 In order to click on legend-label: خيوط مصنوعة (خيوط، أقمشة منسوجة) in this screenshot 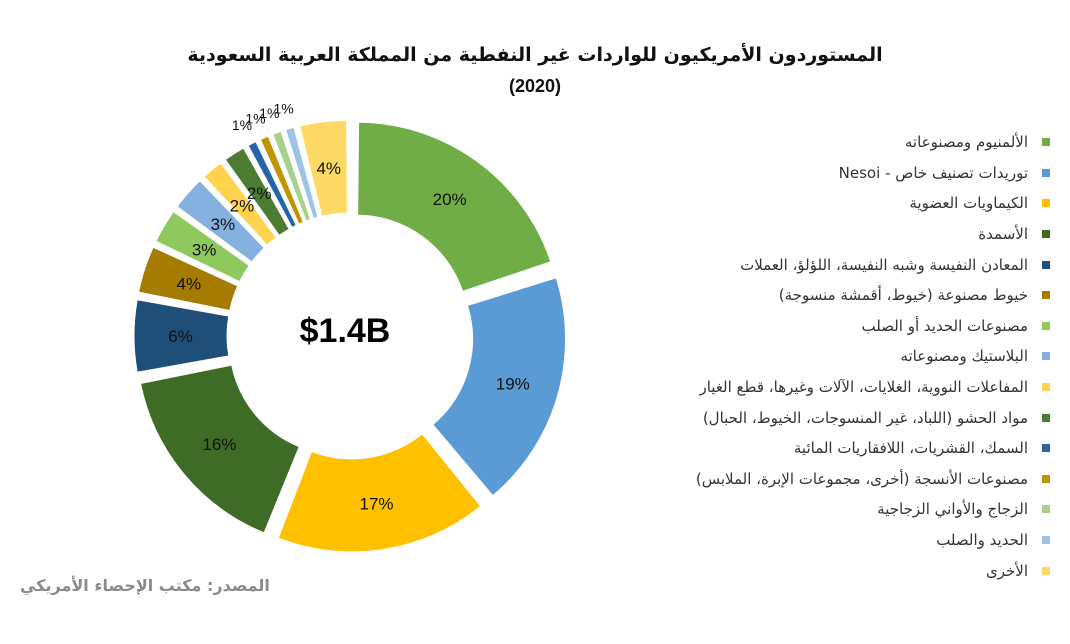, I will do `click(903, 295)`.